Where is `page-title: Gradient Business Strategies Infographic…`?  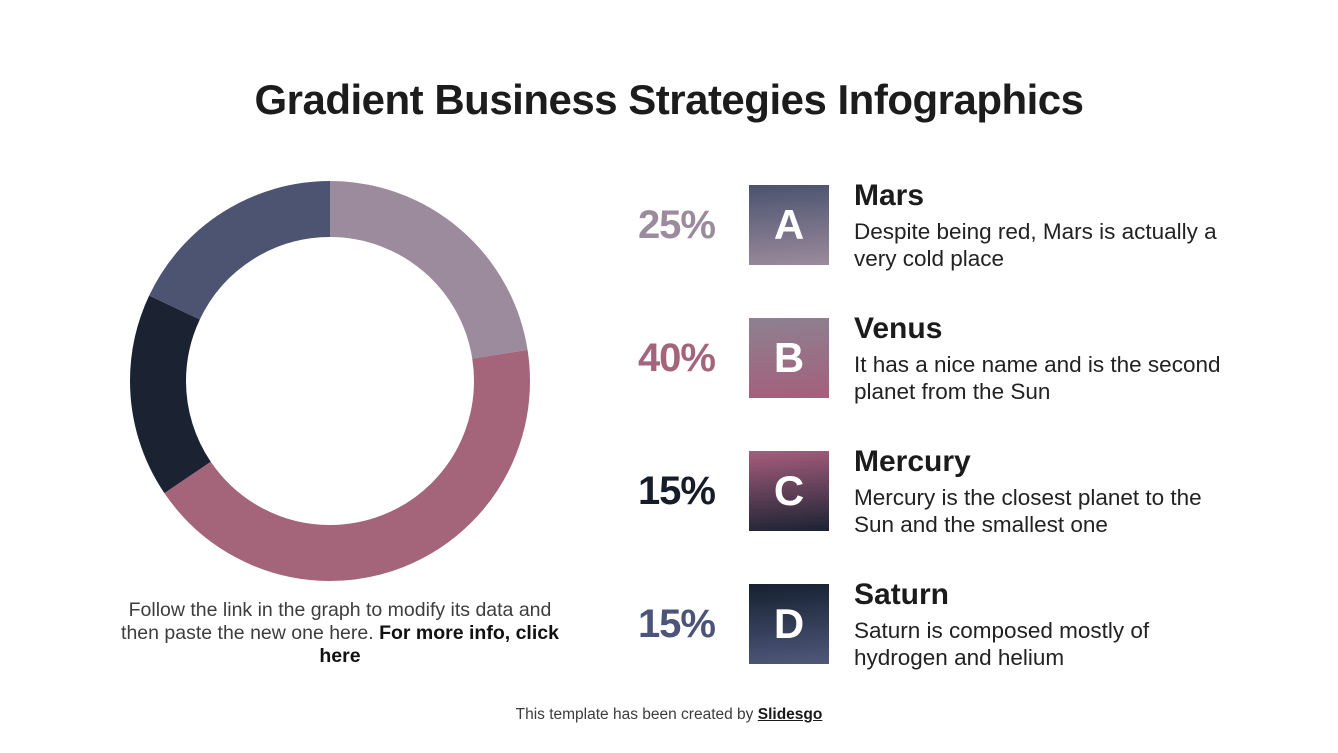
page-title: Gradient Business Strategies Infographic… is located at coordinates (669, 99).